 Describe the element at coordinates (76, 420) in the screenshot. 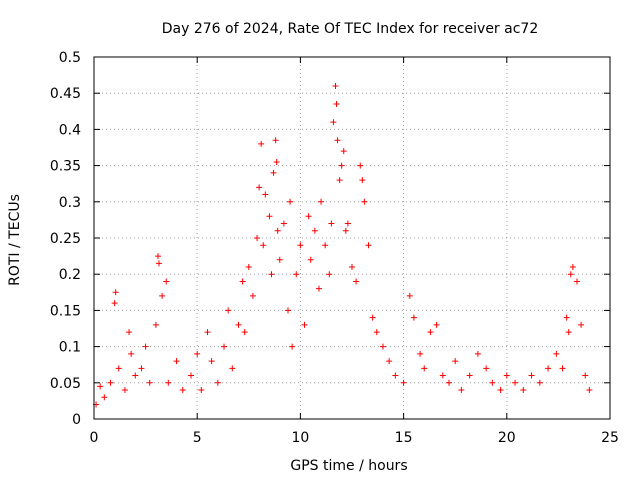

I see `y-tick-label: 0` at that location.